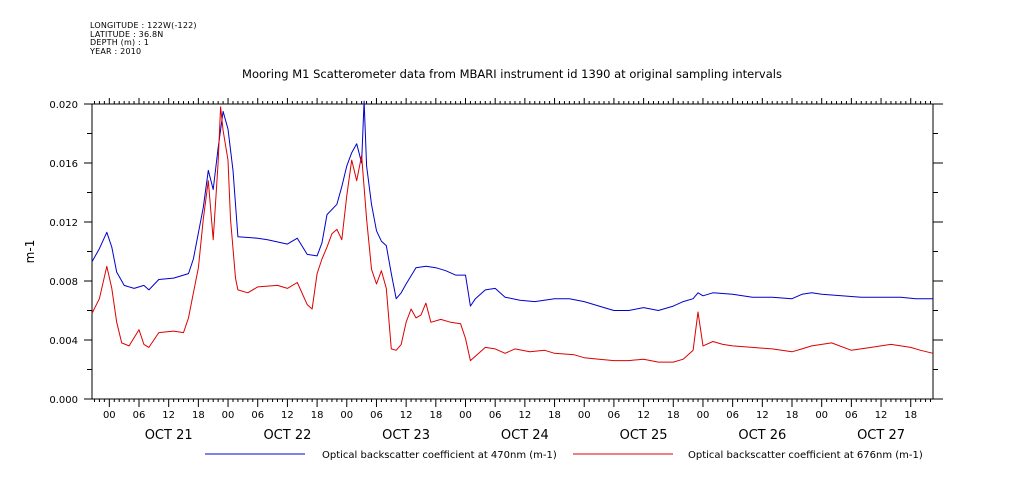 The height and width of the screenshot is (504, 1009). I want to click on y-tick-label: 0.000, so click(63, 400).